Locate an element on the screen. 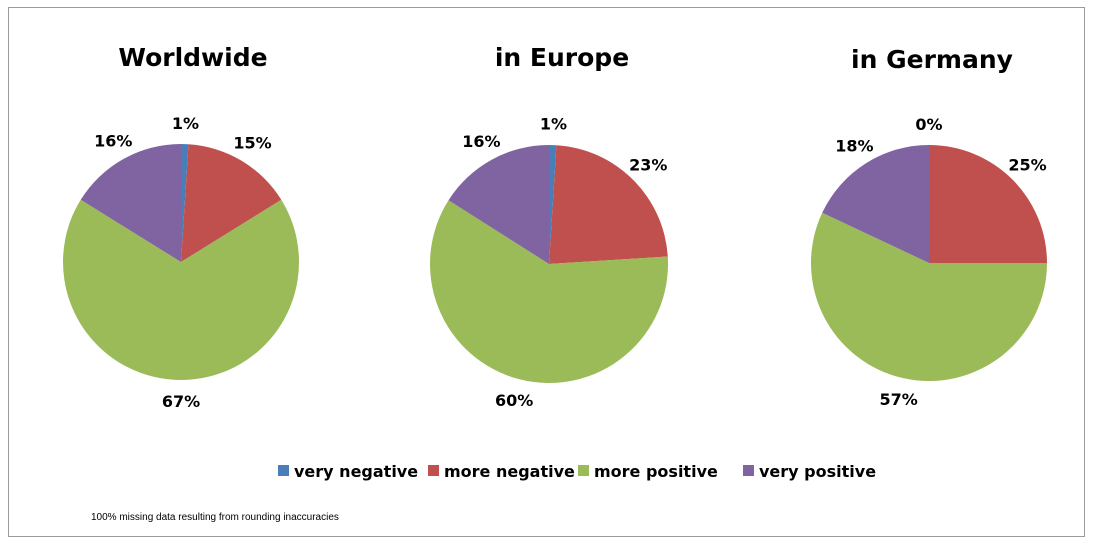 This screenshot has width=1097, height=543. legend-label: very negative is located at coordinates (356, 471).